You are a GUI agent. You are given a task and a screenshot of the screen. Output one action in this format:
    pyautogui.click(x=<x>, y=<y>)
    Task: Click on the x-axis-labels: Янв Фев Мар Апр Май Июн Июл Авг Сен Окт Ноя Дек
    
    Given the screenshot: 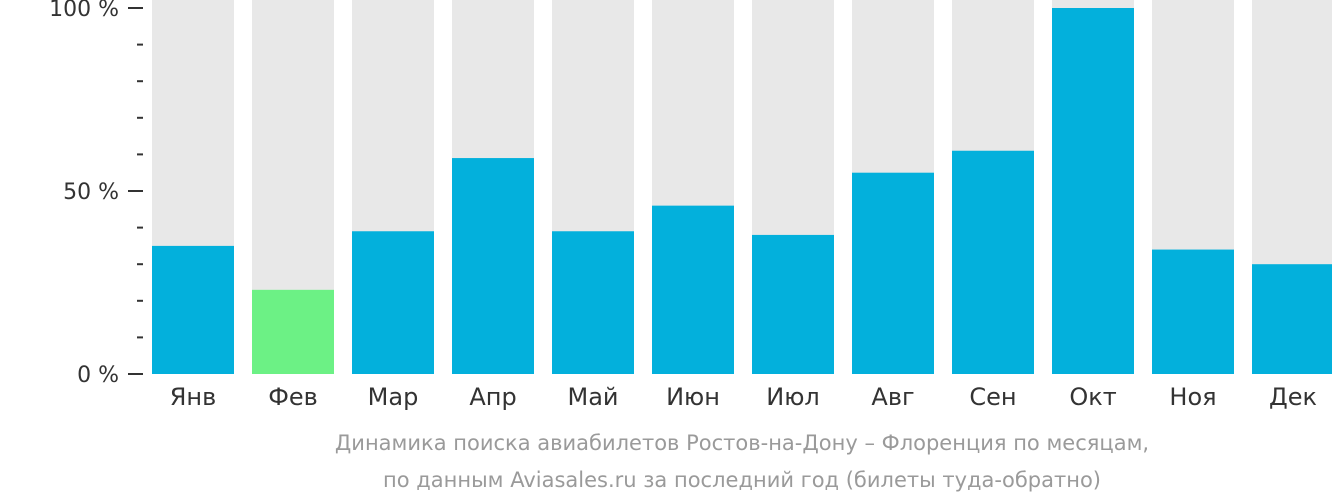 What is the action you would take?
    pyautogui.click(x=743, y=397)
    